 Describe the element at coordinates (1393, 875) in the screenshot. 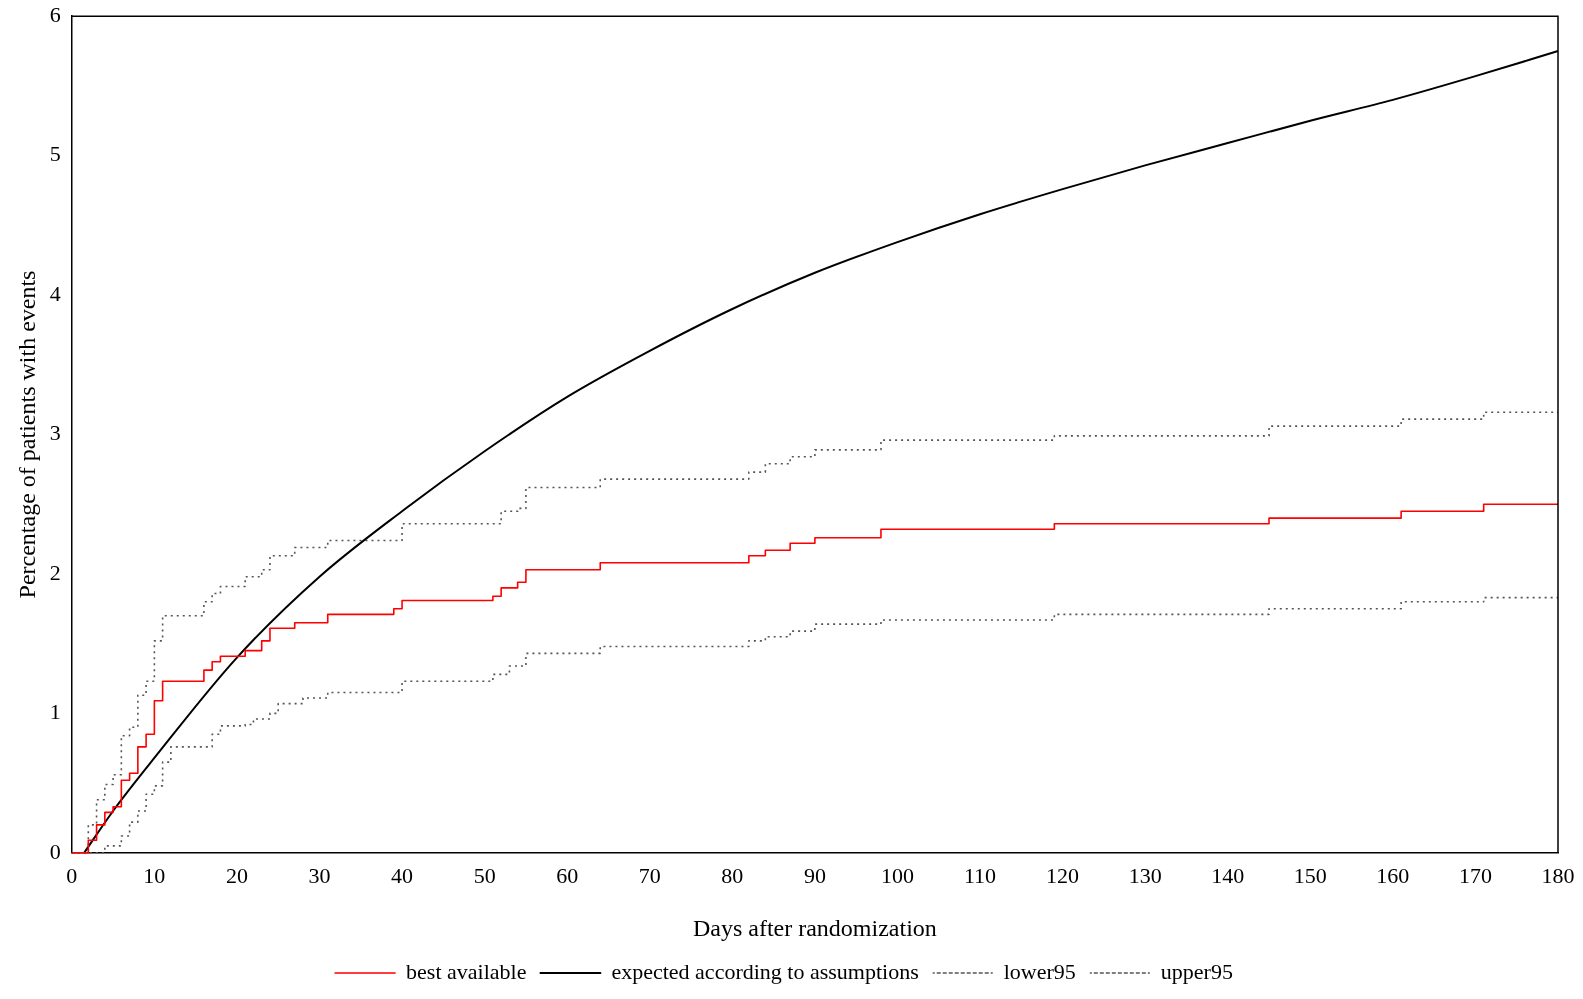

I see `x-tick-label: 160` at that location.